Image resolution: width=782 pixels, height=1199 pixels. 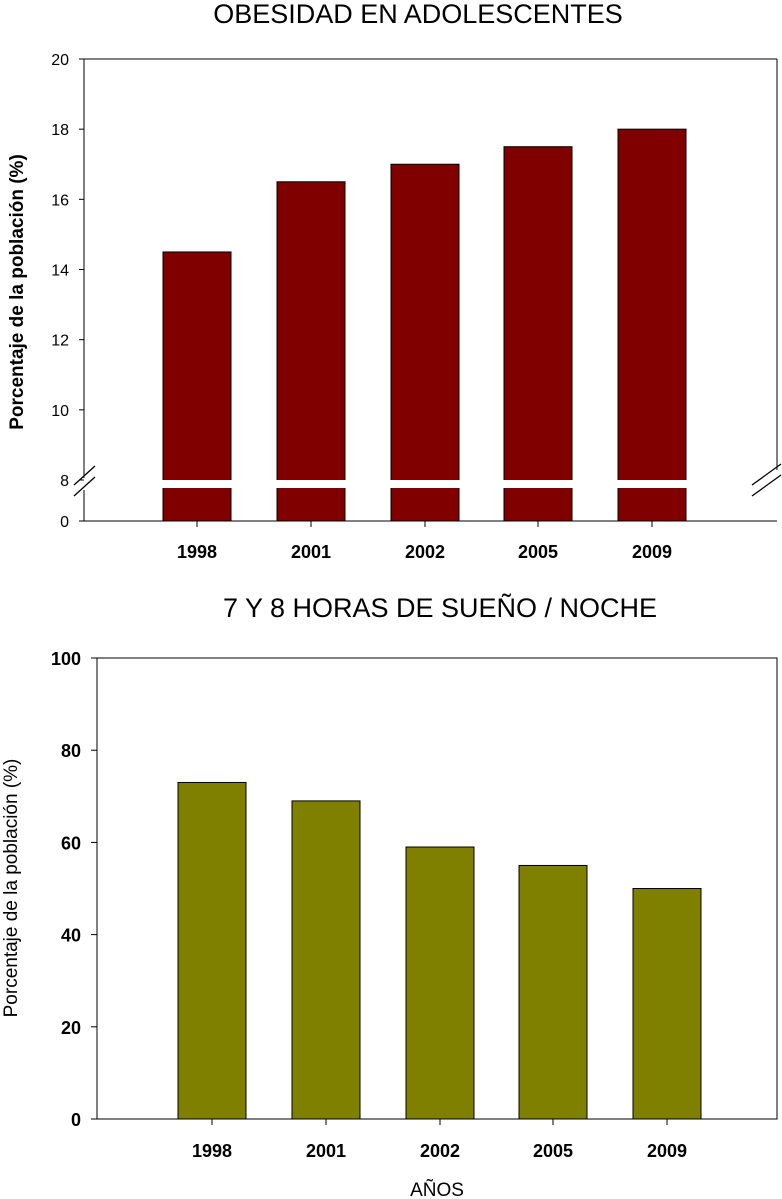 What do you see at coordinates (60, 411) in the screenshot?
I see `chart-obesity-ytick-label: 10` at bounding box center [60, 411].